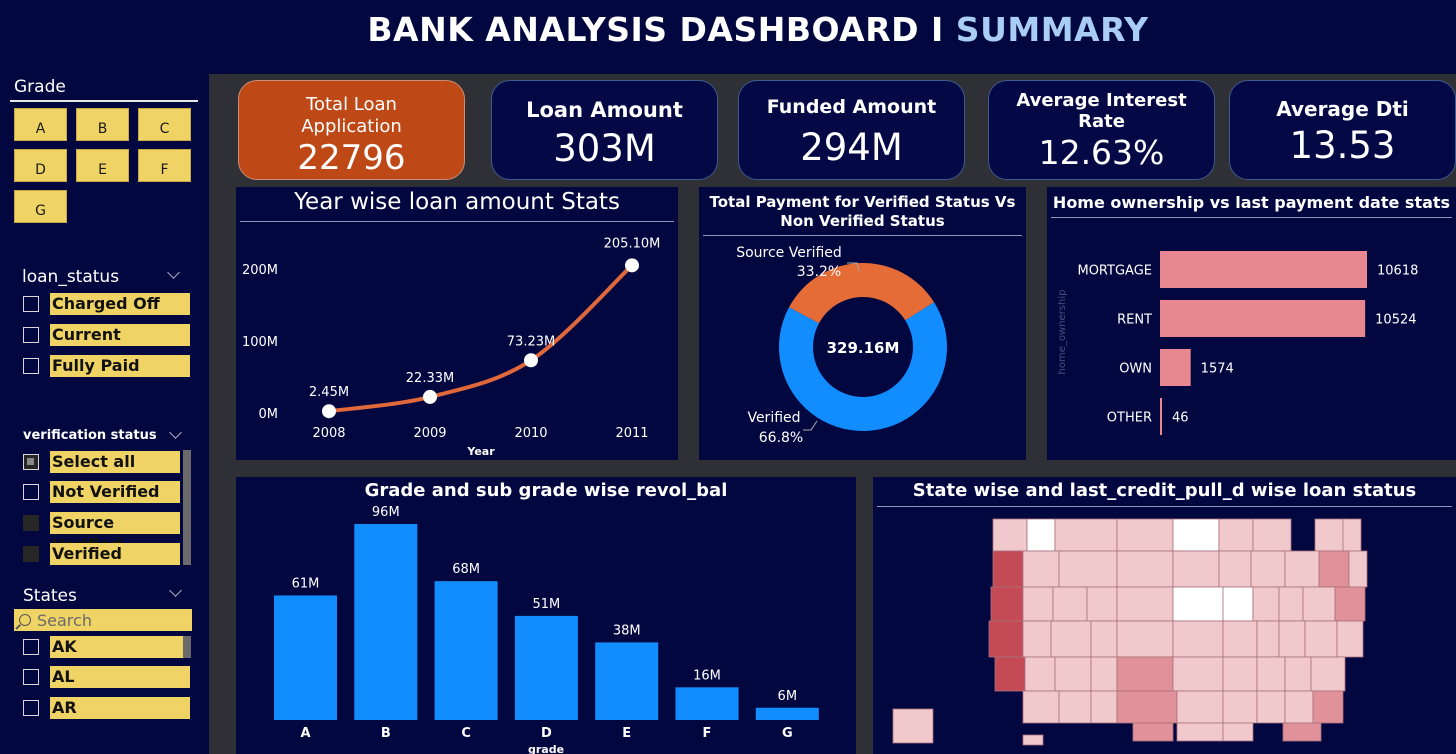 This screenshot has height=754, width=1456. What do you see at coordinates (863, 366) in the screenshot?
I see `donut-slice` at bounding box center [863, 366].